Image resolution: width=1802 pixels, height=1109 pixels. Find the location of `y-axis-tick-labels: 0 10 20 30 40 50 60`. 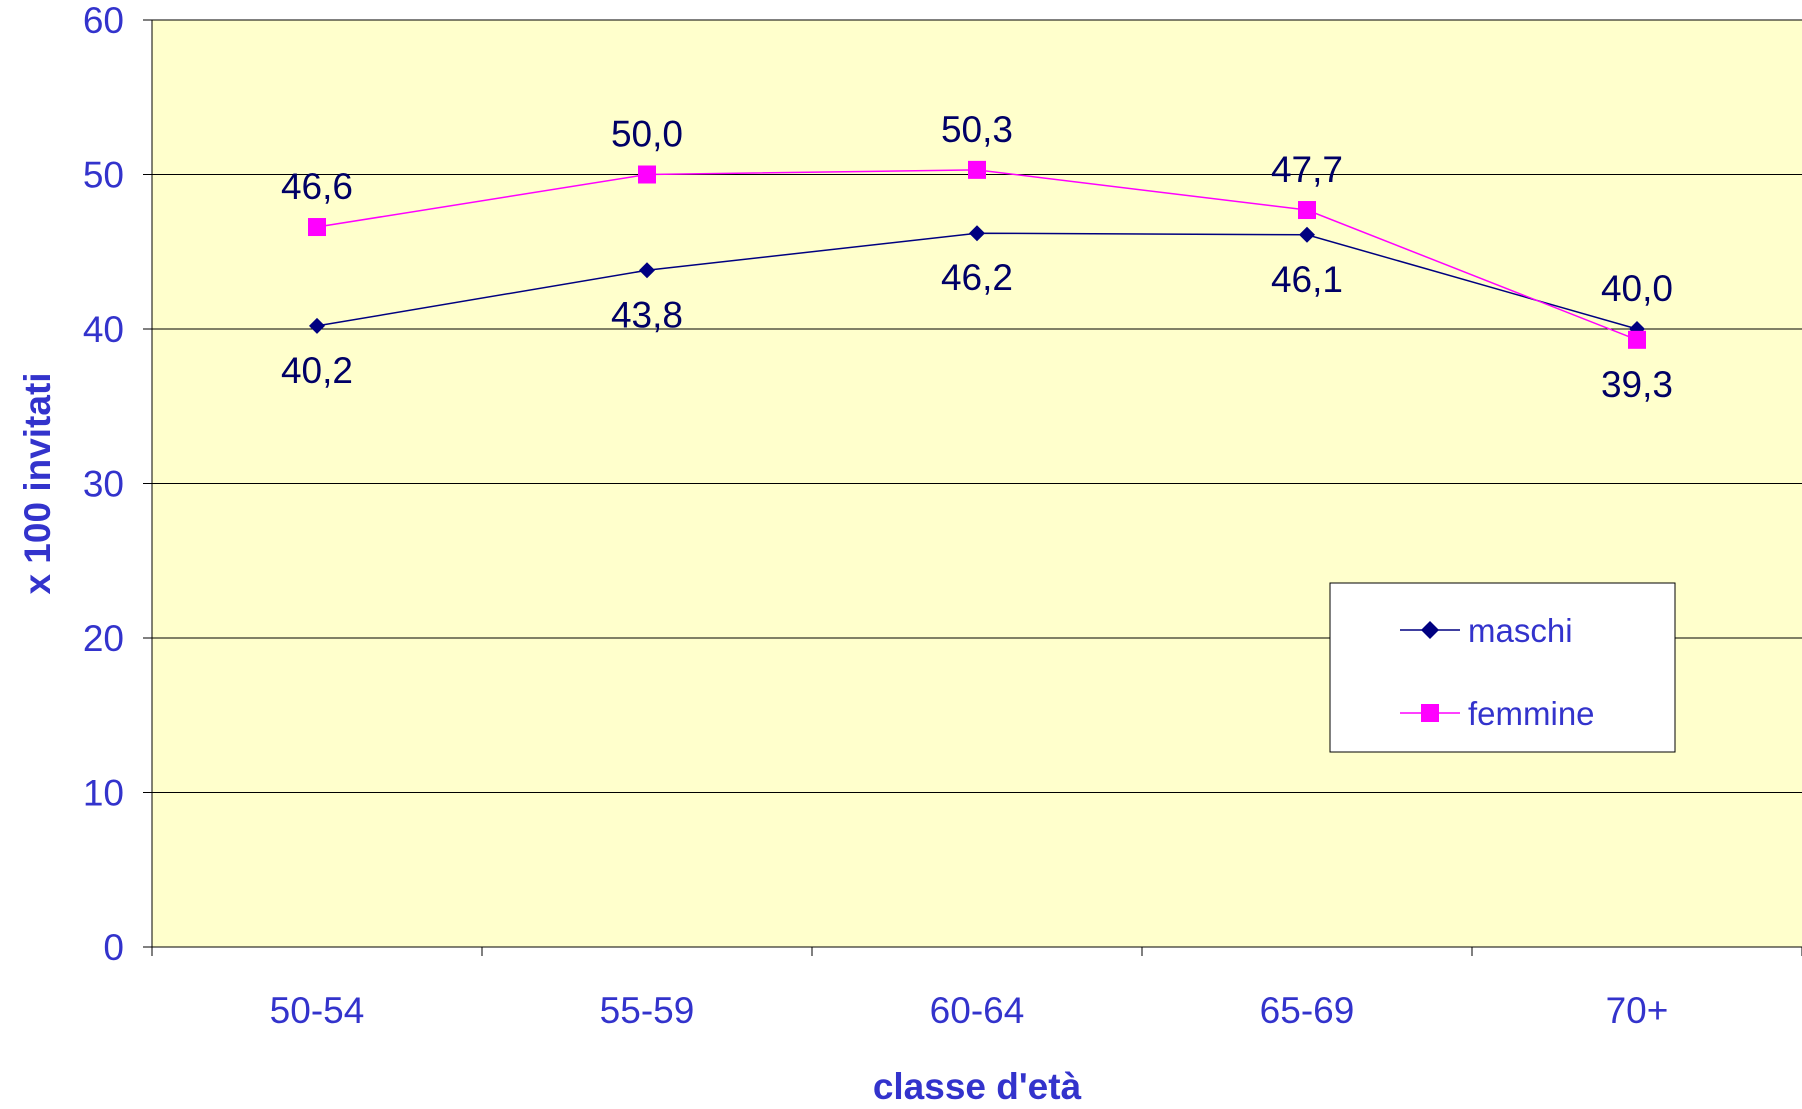

y-axis-tick-labels: 0 10 20 30 40 50 60 is located at coordinates (103, 484).